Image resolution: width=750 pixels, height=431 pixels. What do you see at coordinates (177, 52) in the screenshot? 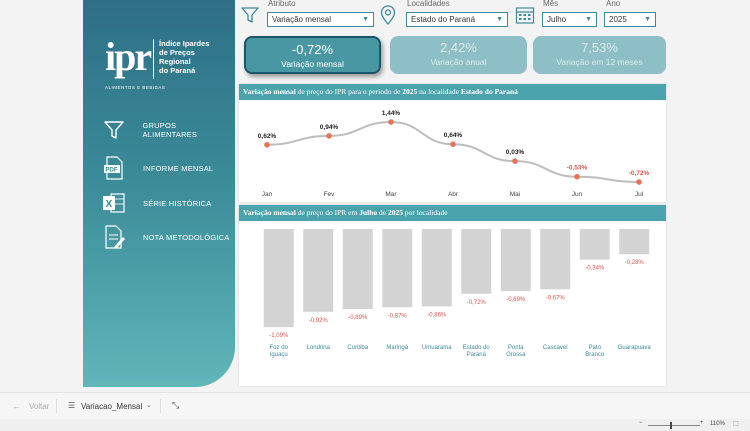
I see `logo-line: de Preços` at bounding box center [177, 52].